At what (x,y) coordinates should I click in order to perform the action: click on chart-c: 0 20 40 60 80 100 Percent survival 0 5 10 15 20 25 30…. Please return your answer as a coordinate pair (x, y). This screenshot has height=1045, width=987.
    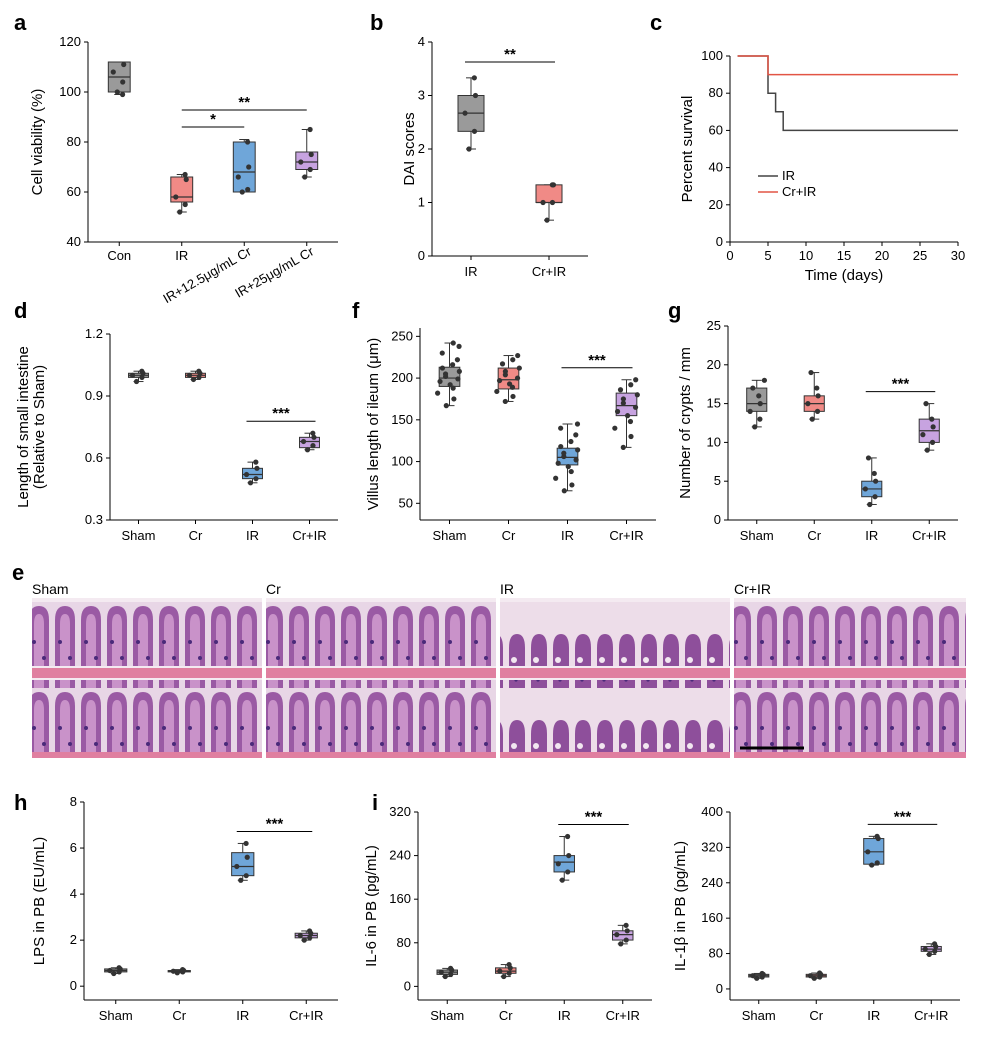
    Looking at the image, I should click on (822, 166).